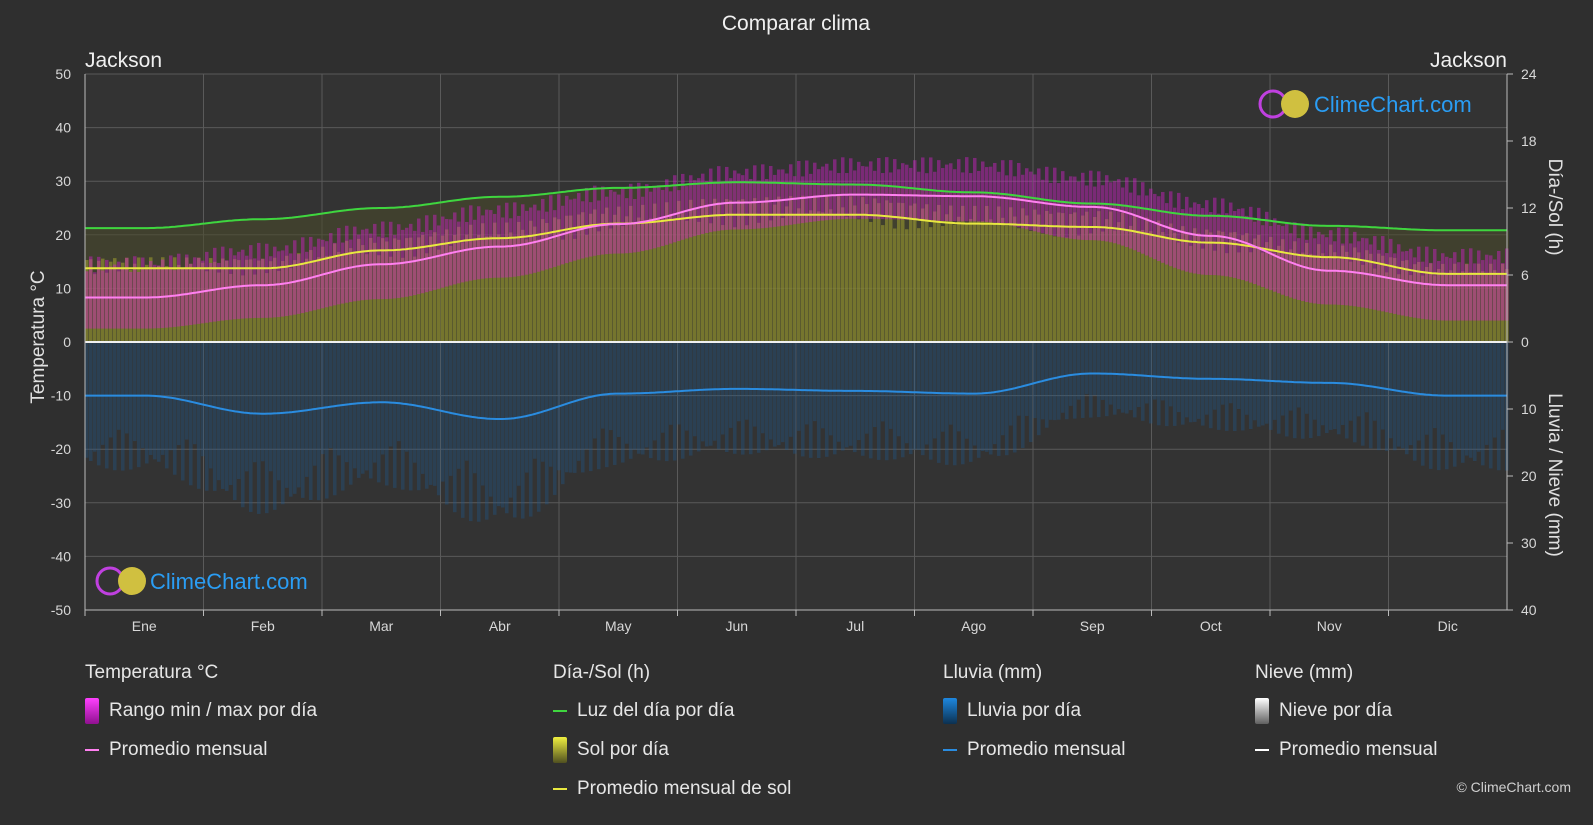 The height and width of the screenshot is (825, 1593). I want to click on right-top-tick-label: 6, so click(1525, 275).